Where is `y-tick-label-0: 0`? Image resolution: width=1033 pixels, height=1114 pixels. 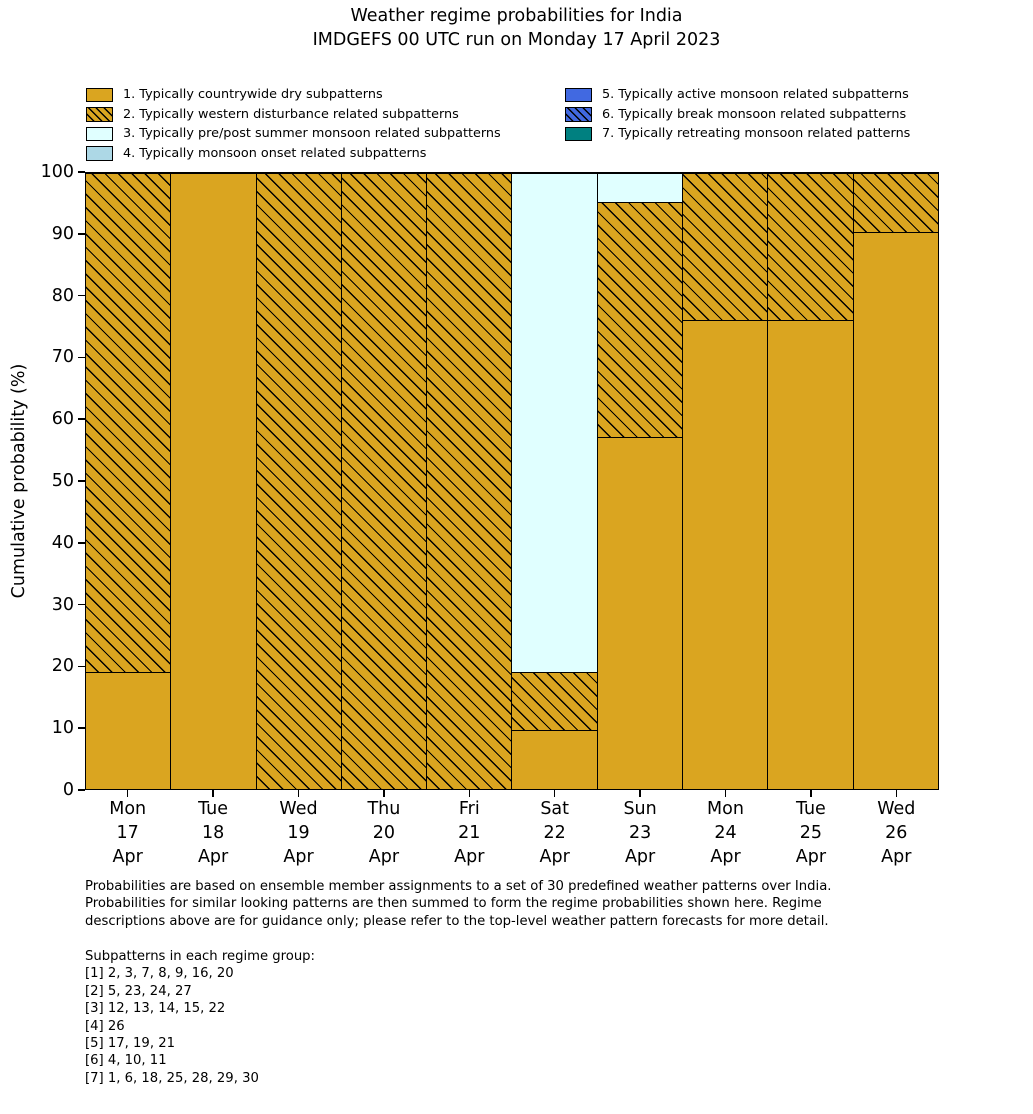
y-tick-label-0: 0 is located at coordinates (68, 790).